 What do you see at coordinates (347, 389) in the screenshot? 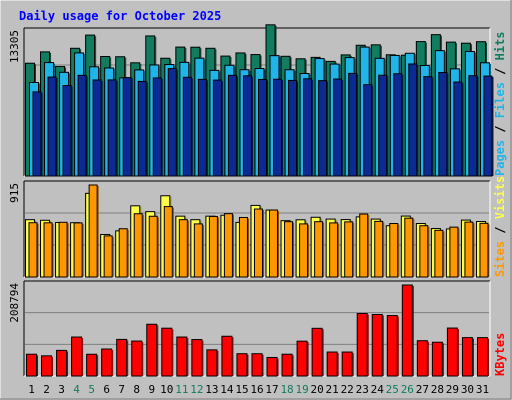
I see `x-tick-label: 22` at bounding box center [347, 389].